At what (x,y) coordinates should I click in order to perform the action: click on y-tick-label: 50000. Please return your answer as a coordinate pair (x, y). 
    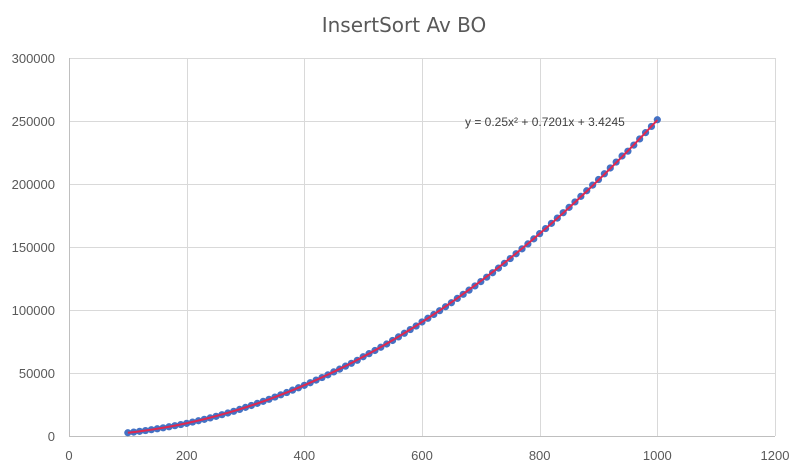
    Looking at the image, I should click on (37, 373).